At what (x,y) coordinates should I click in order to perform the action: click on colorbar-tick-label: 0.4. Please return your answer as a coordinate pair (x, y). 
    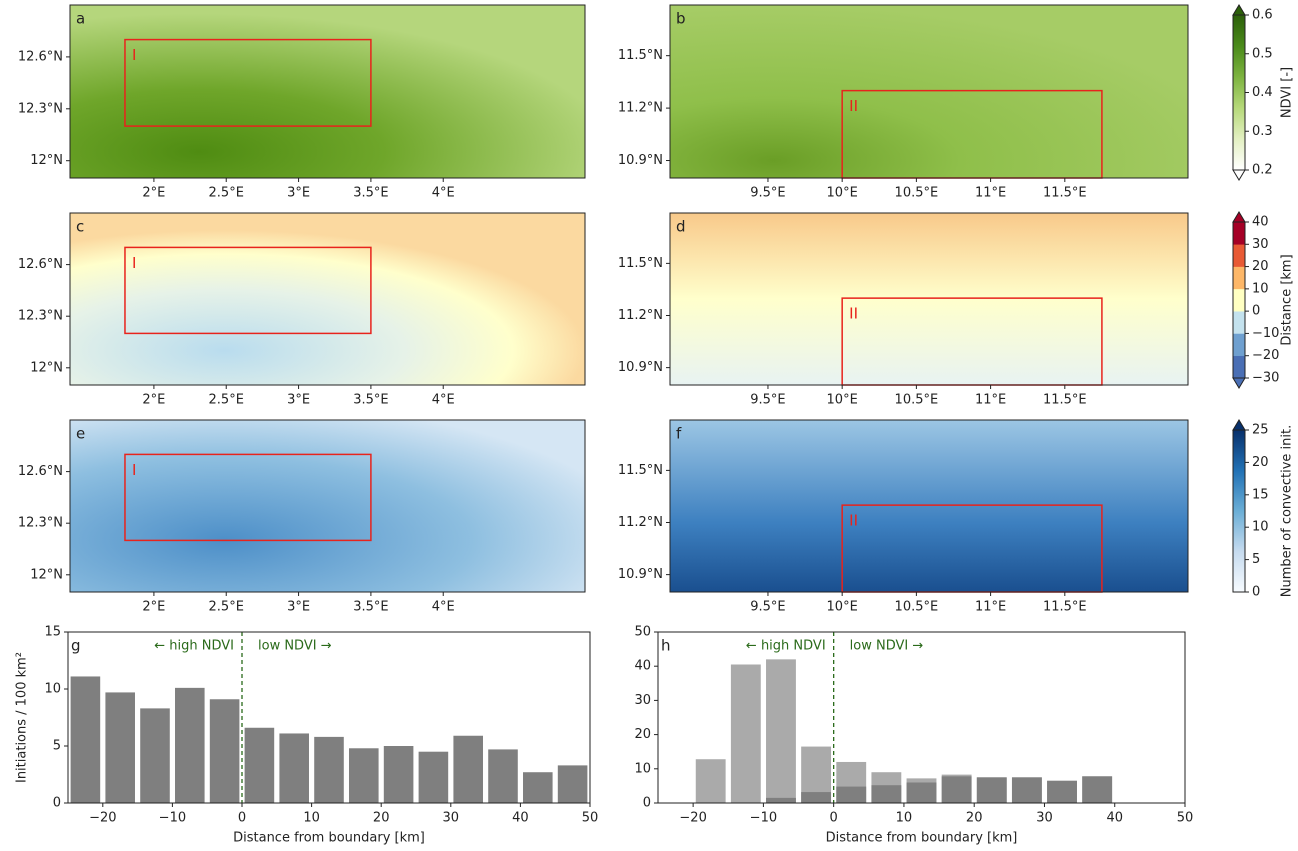
    Looking at the image, I should click on (1262, 92).